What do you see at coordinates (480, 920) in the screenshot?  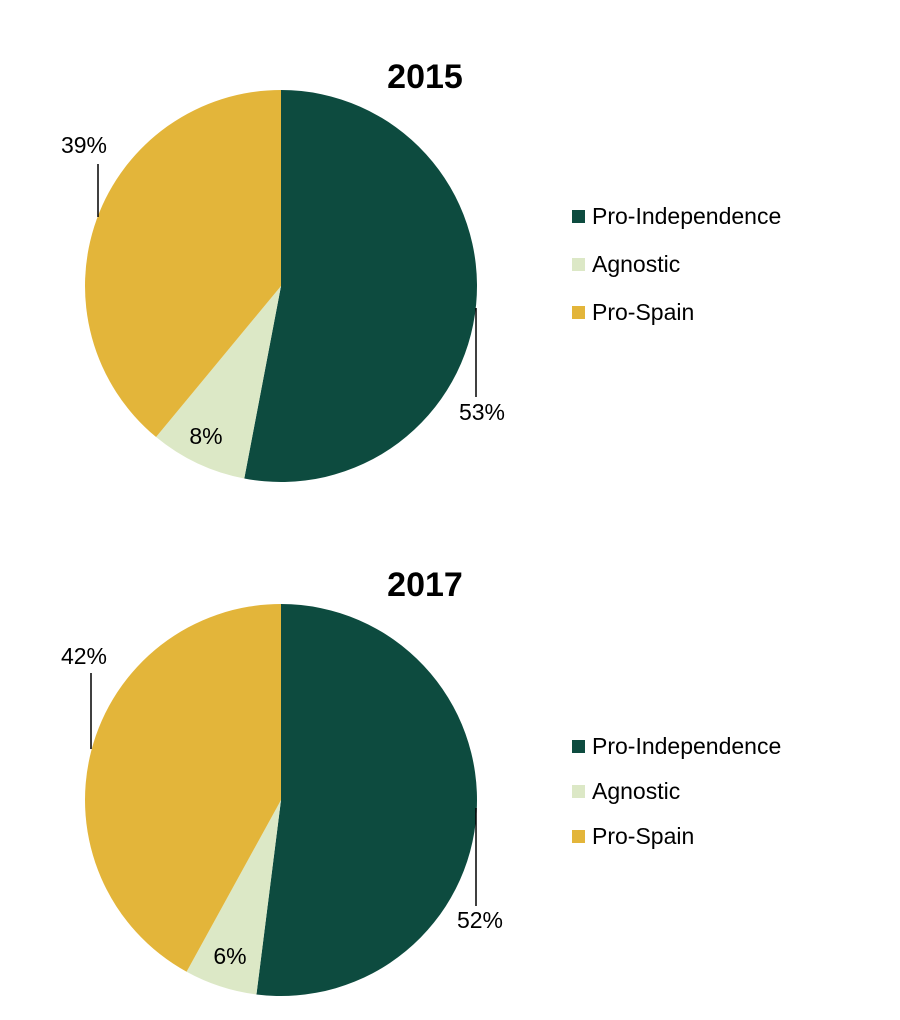 I see `data-label: 52%` at bounding box center [480, 920].